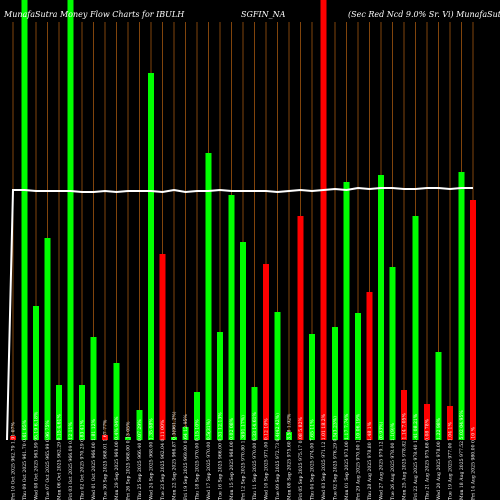 The width and height of the screenshot is (500, 500). What do you see at coordinates (117, 458) in the screenshot?
I see `x-tick-label: Mon 29 Sep 2025 969.00 0.4% 04%` at bounding box center [117, 458].